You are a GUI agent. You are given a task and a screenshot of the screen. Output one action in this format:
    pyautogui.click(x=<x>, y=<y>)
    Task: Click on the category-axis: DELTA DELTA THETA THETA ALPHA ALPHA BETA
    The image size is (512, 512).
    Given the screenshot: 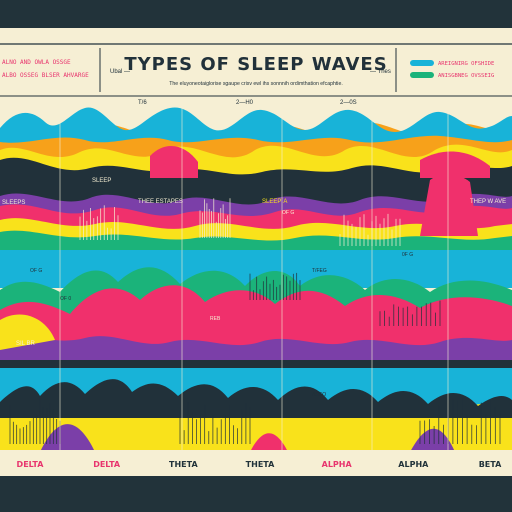 What is the action you would take?
    pyautogui.click(x=260, y=464)
    